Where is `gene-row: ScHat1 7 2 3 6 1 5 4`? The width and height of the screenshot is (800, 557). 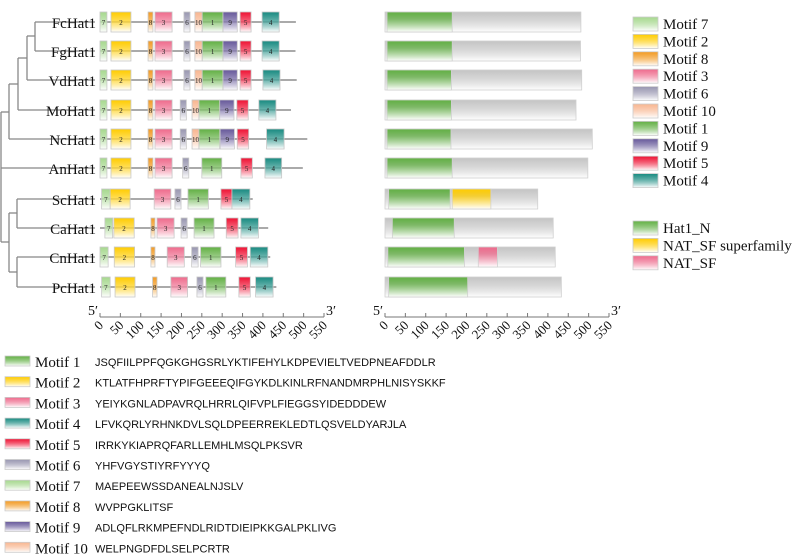 gene-row: ScHat1 7 2 3 6 1 5 4 is located at coordinates (152, 199).